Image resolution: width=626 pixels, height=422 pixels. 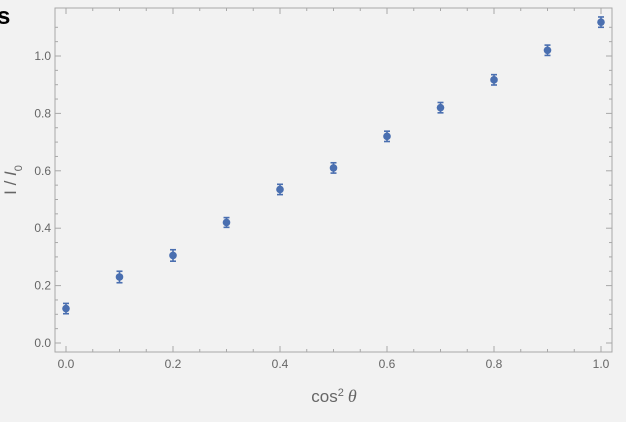 What do you see at coordinates (42, 343) in the screenshot?
I see `y-tick-label: 0.0` at bounding box center [42, 343].